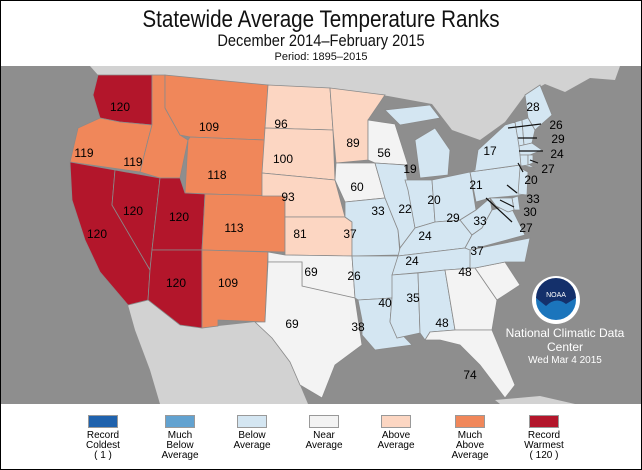  Describe the element at coordinates (300, 234) in the screenshot. I see `rank-KS: 81` at that location.